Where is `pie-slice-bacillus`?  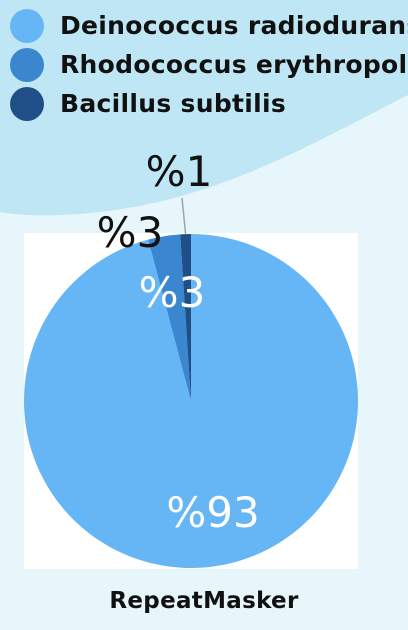 pie-slice-bacillus is located at coordinates (185, 317).